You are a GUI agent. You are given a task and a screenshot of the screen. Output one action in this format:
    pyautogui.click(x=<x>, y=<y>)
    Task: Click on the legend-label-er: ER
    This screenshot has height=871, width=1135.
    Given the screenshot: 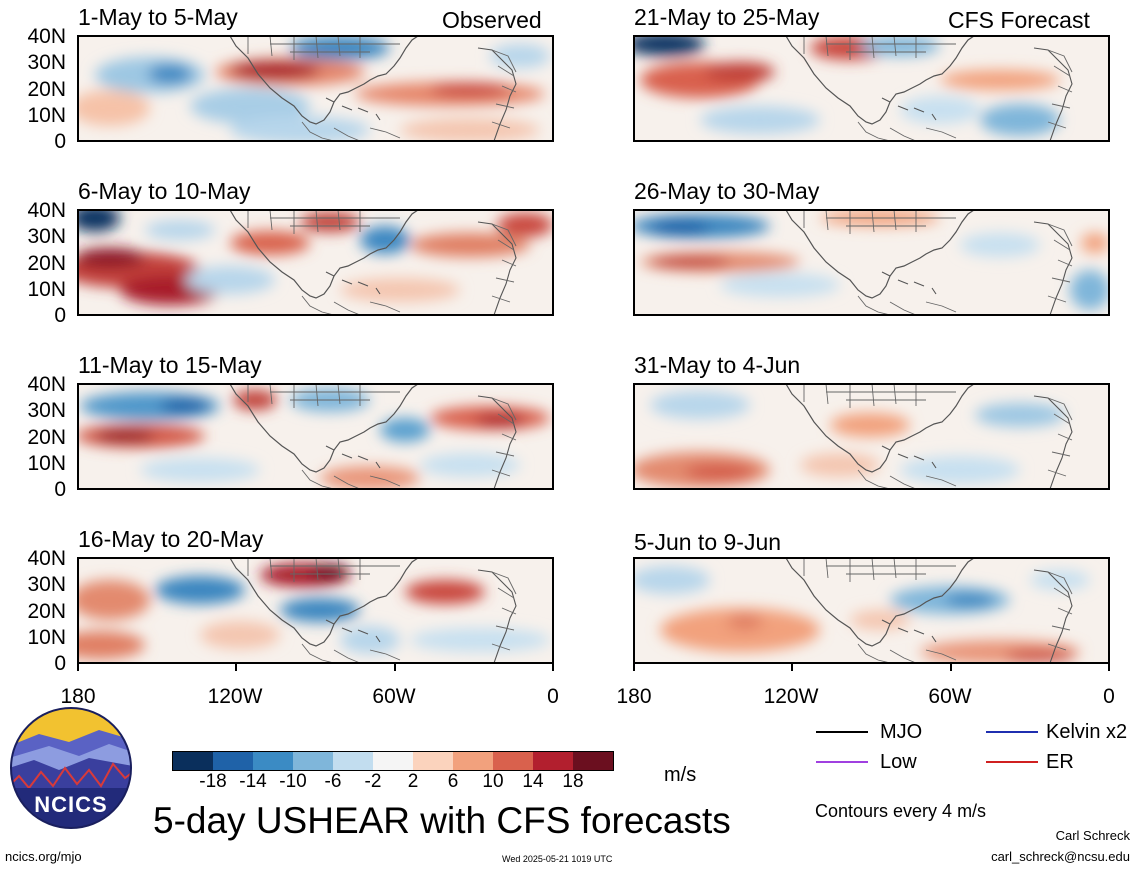 What is the action you would take?
    pyautogui.click(x=1060, y=762)
    